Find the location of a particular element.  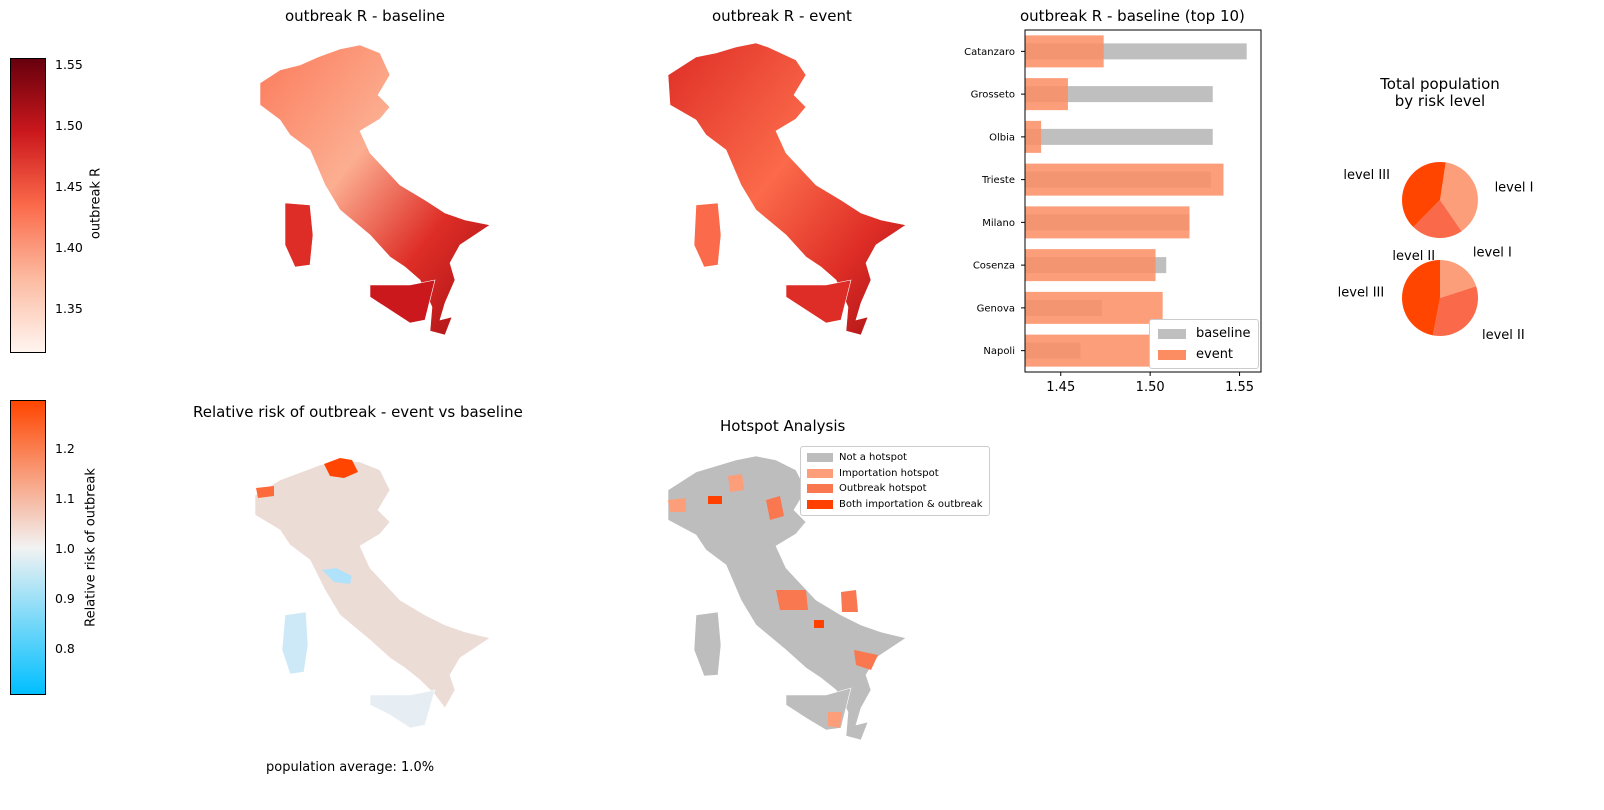

x-tick-label: 1.55 is located at coordinates (1239, 387).